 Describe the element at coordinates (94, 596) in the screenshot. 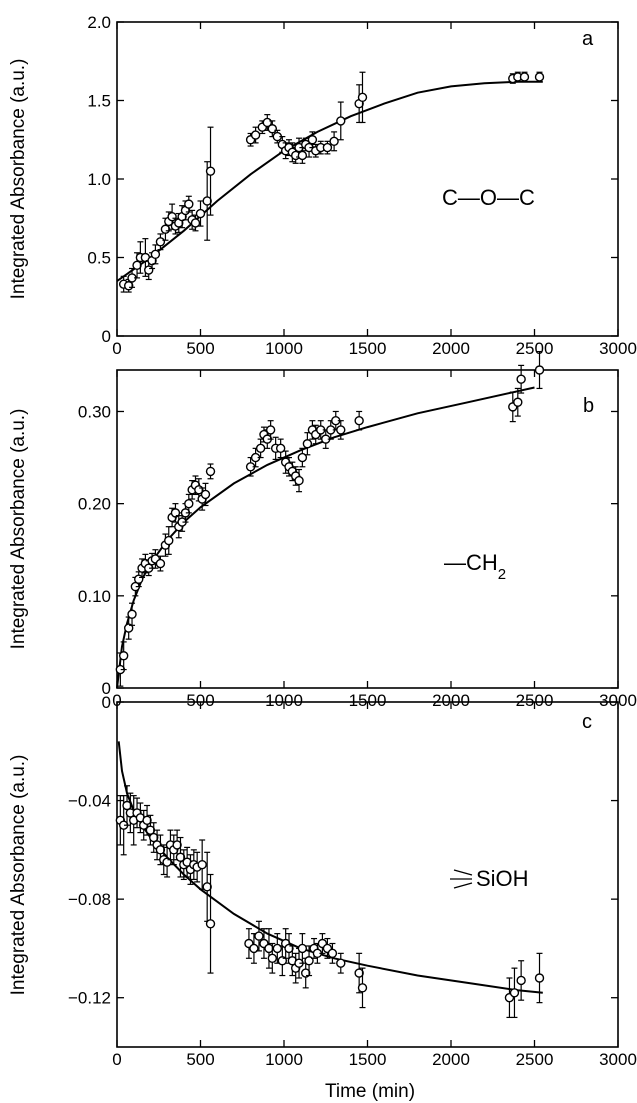

I see `y-tick-label: 0.10` at that location.